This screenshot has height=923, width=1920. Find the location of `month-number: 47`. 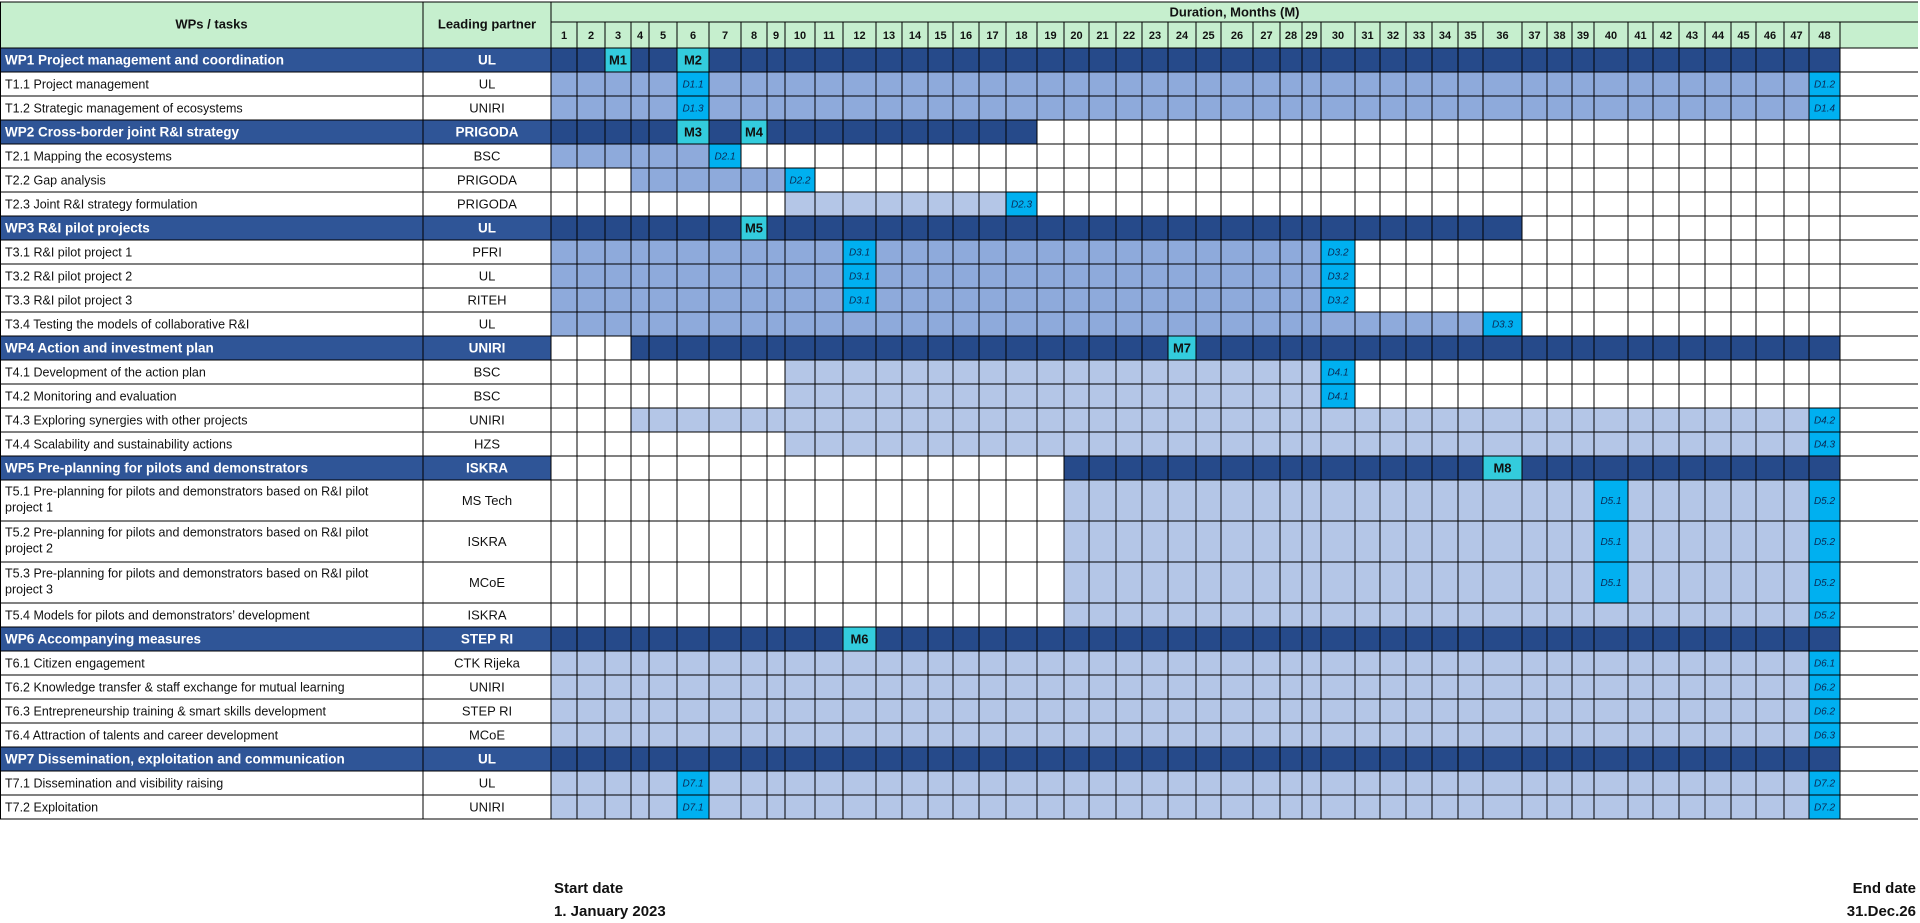

month-number: 47 is located at coordinates (1796, 36).